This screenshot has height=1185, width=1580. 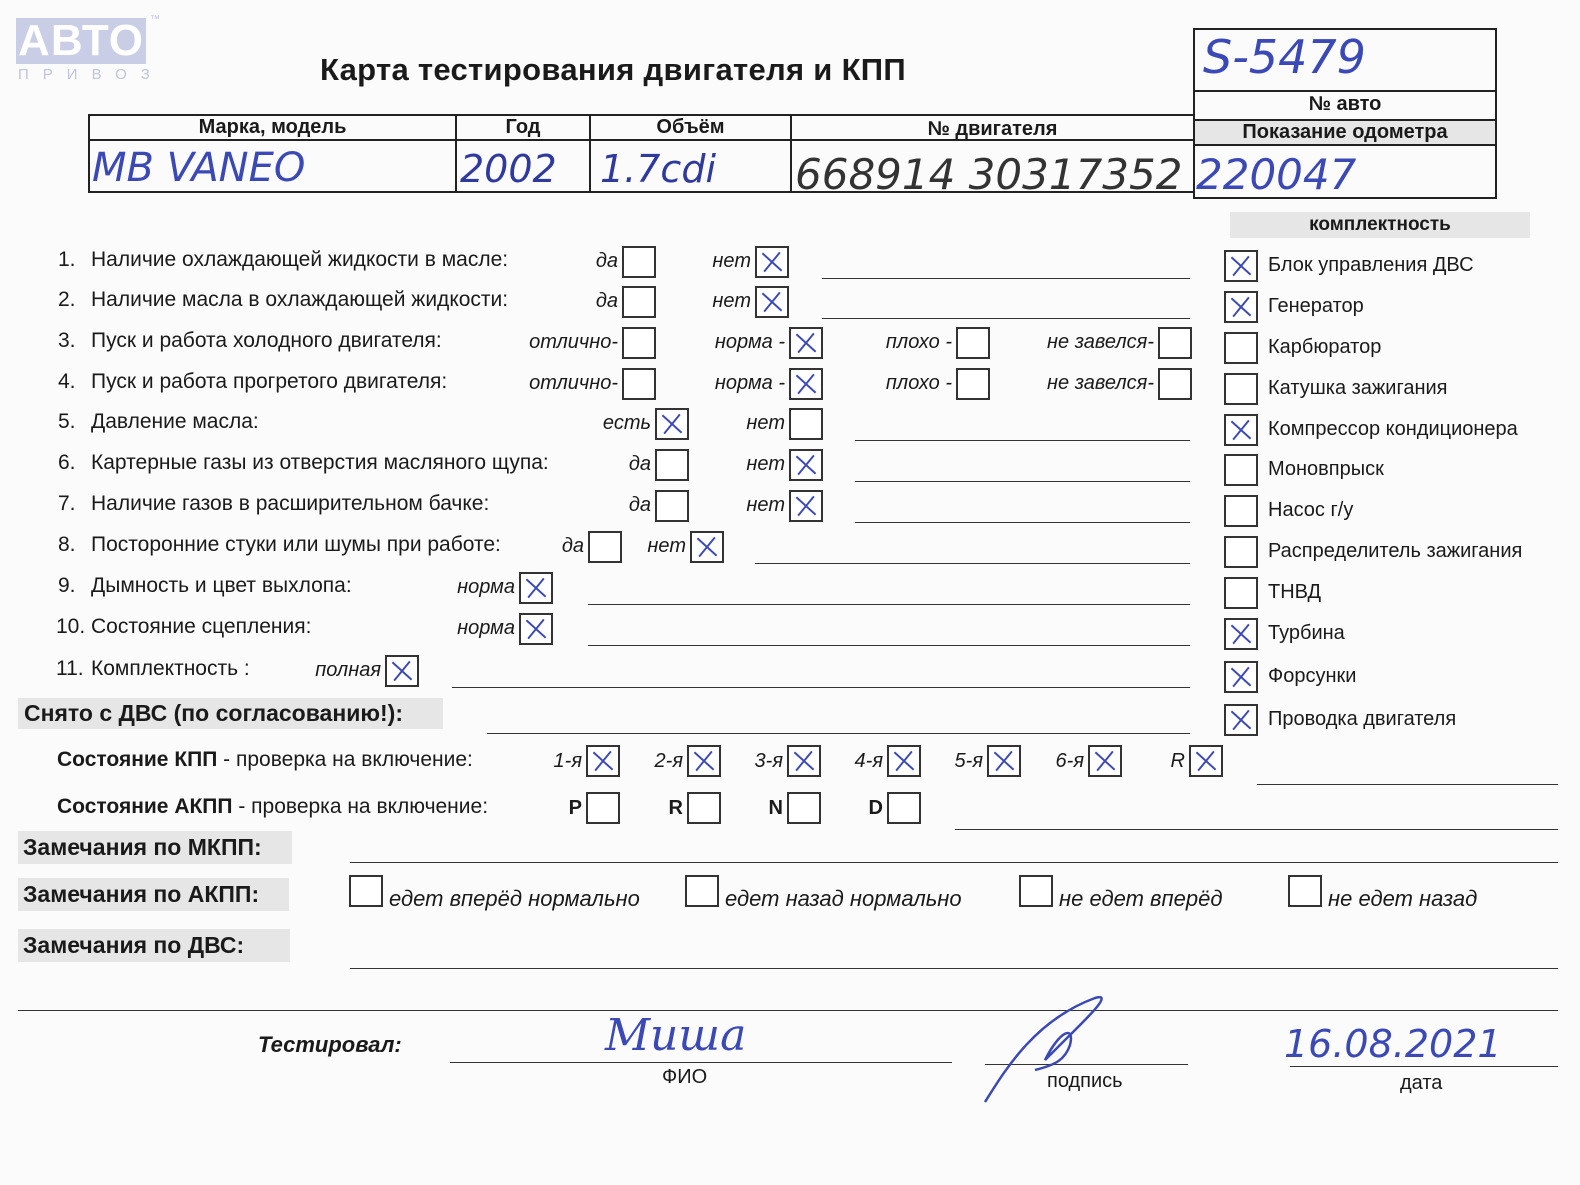 I want to click on engine-number-value: 668914 30317352, so click(x=989, y=174).